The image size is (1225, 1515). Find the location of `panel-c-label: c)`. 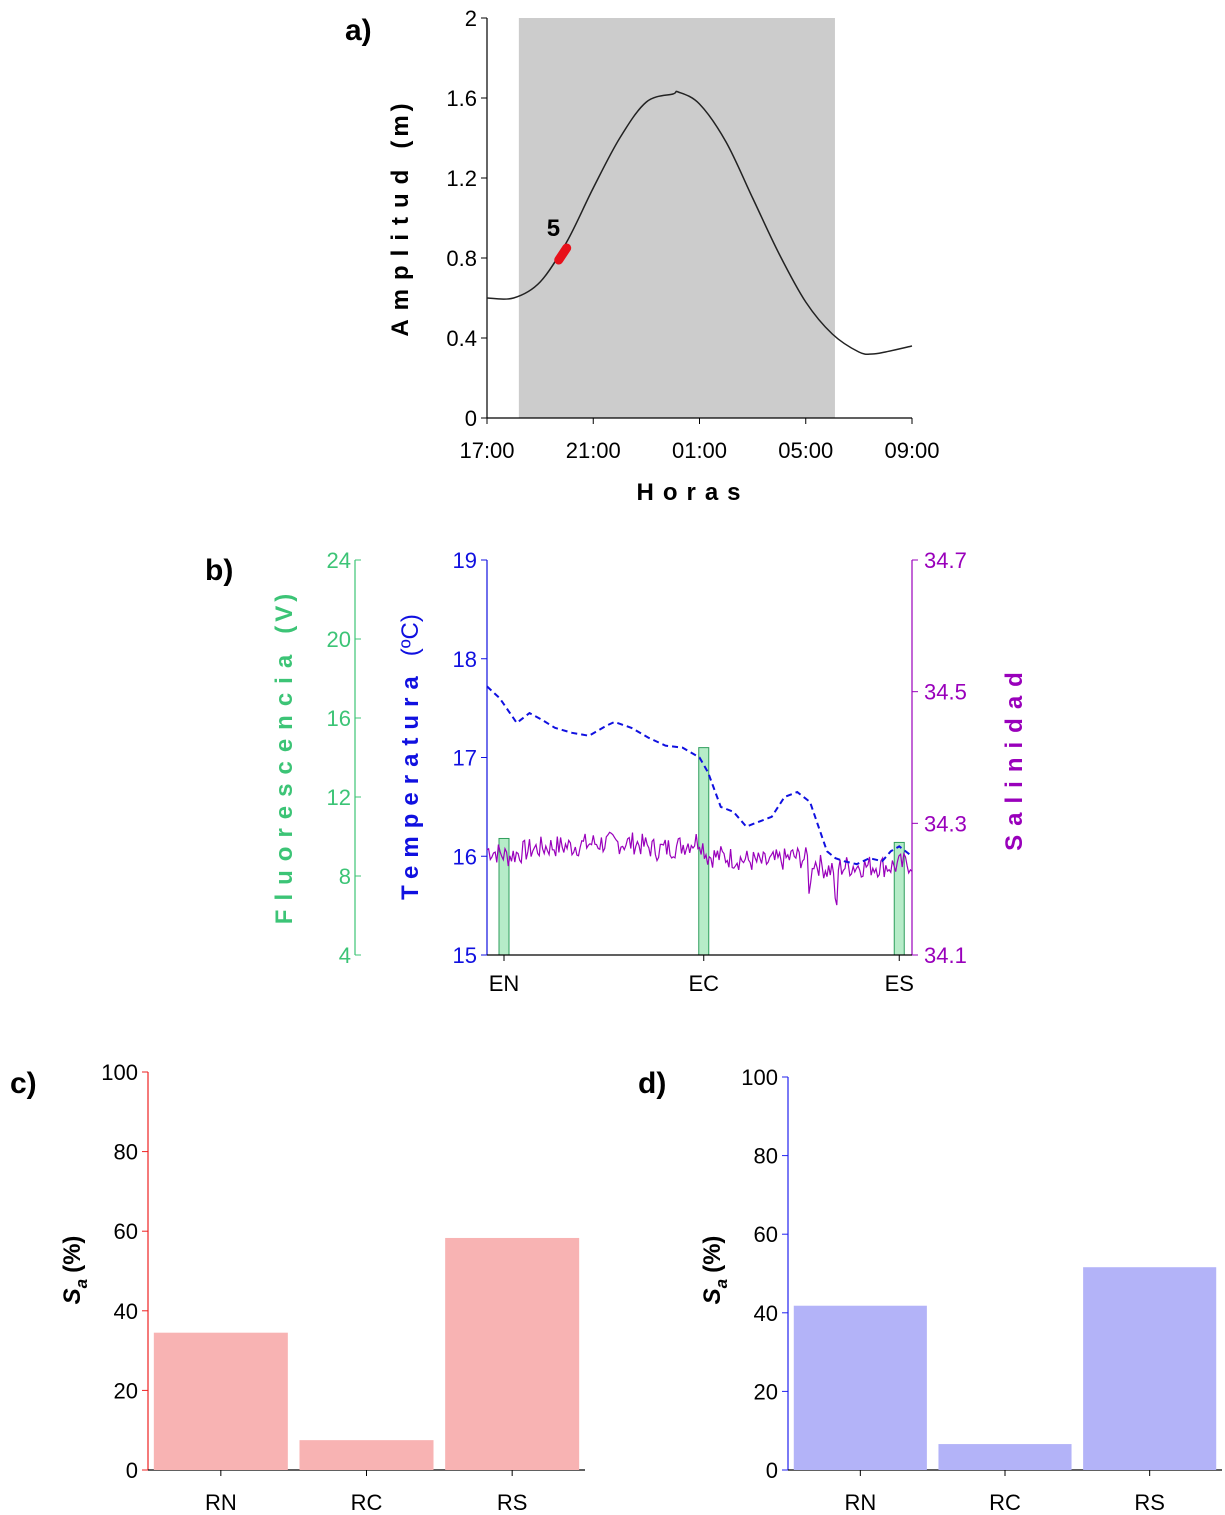

panel-c-label: c) is located at coordinates (23, 1083).